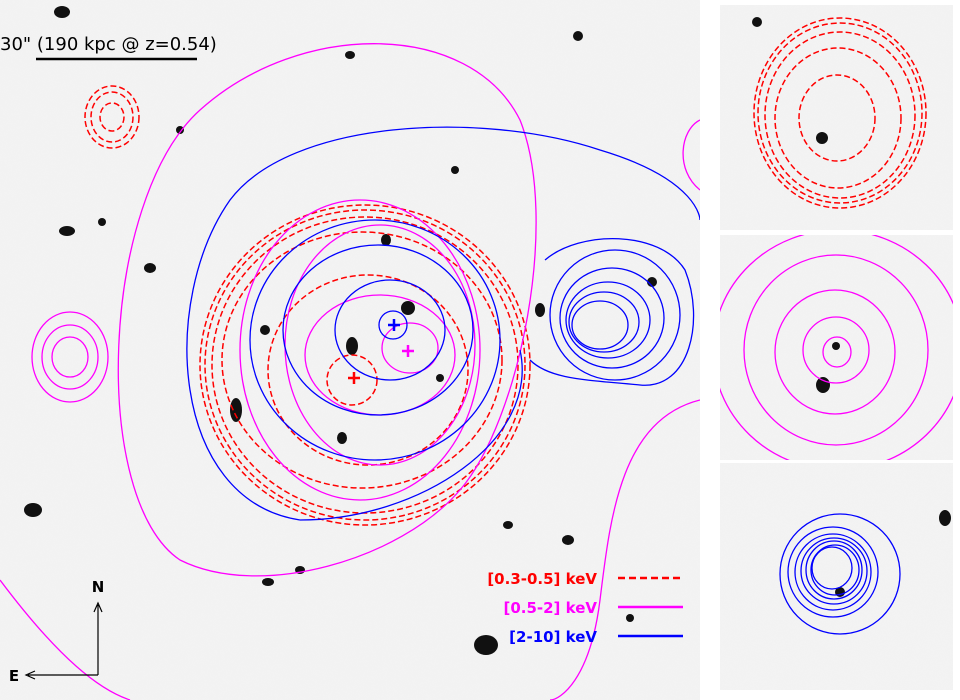  I want to click on inset-medium, so click(836, 347).